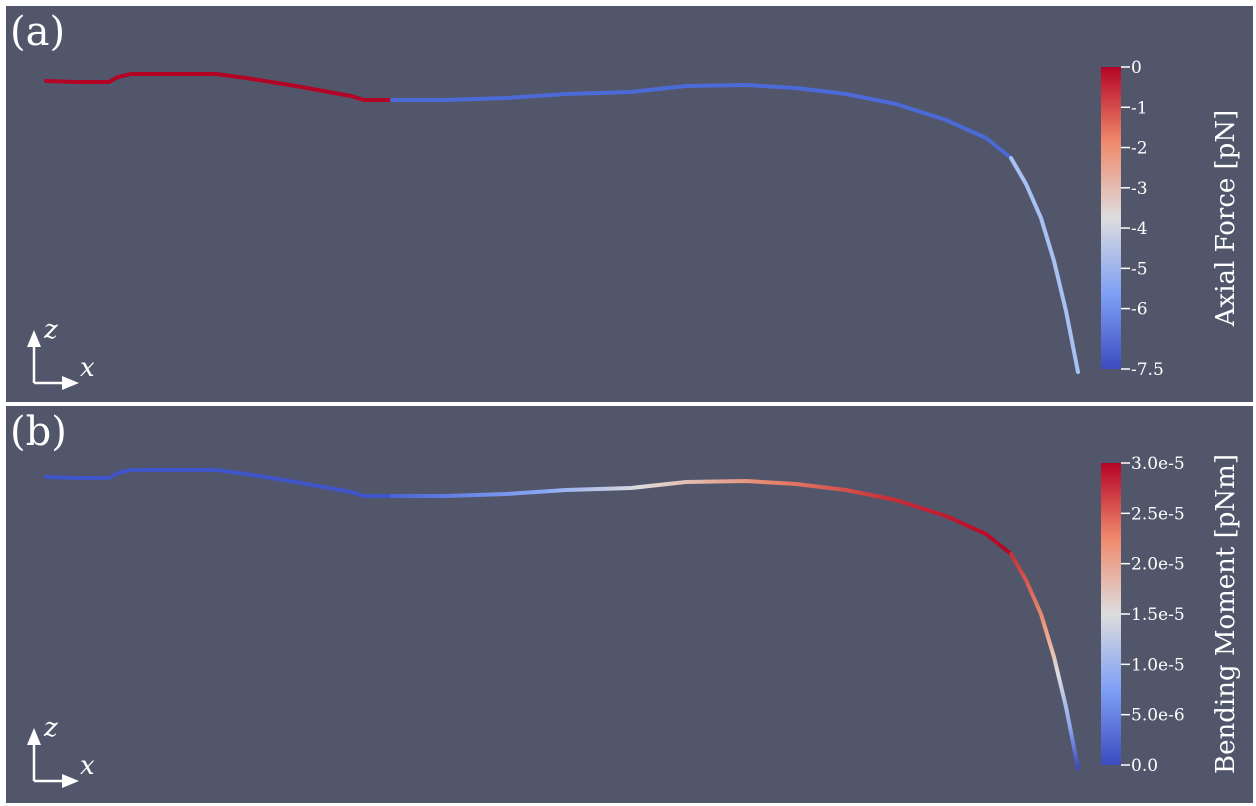 This screenshot has height=806, width=1256. Describe the element at coordinates (1139, 269) in the screenshot. I see `colorbar-tick-label: -5` at that location.